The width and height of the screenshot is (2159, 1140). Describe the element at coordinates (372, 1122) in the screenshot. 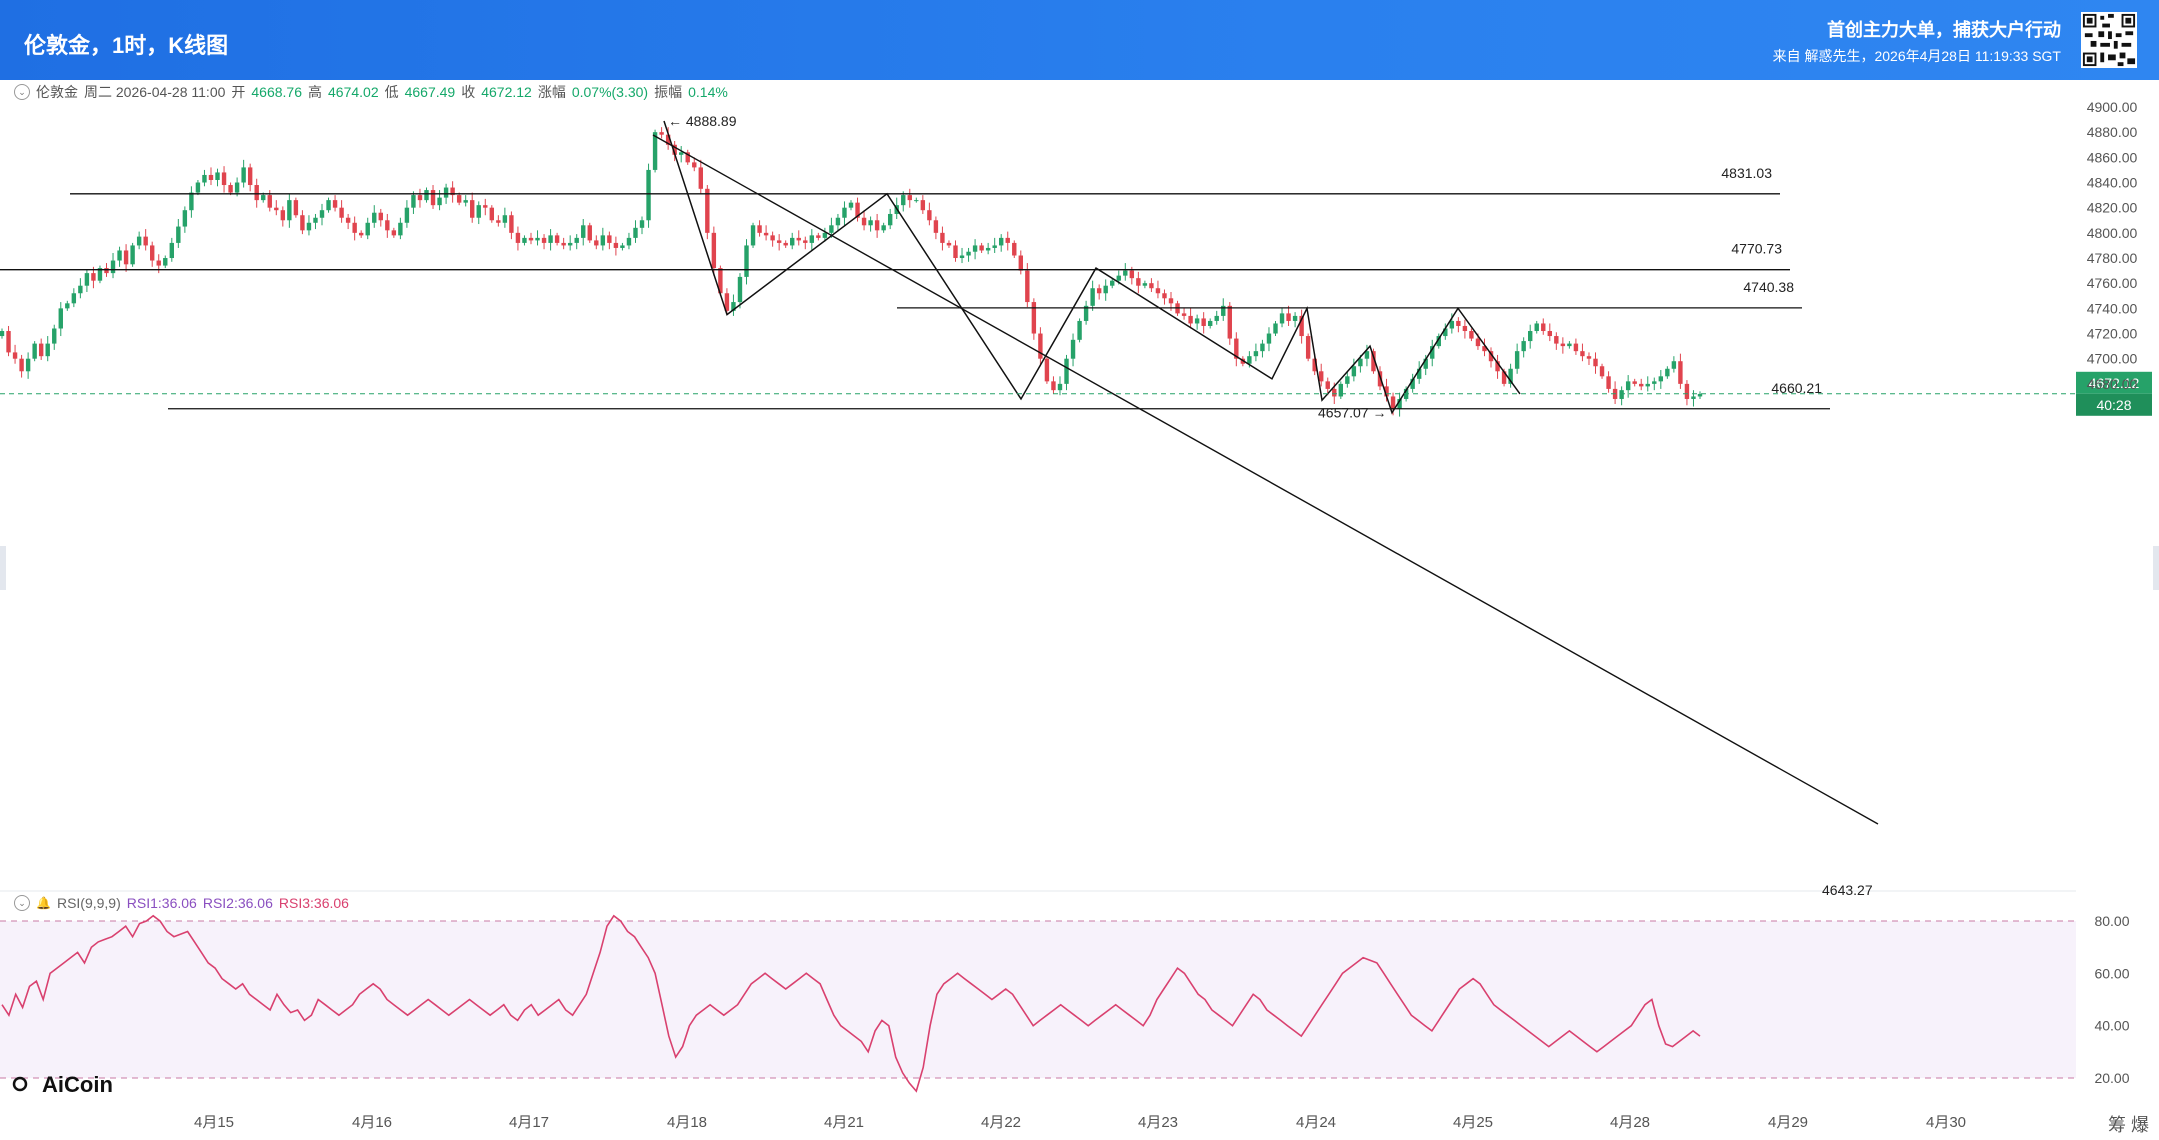

I see `time-tick-label: 4月16` at that location.